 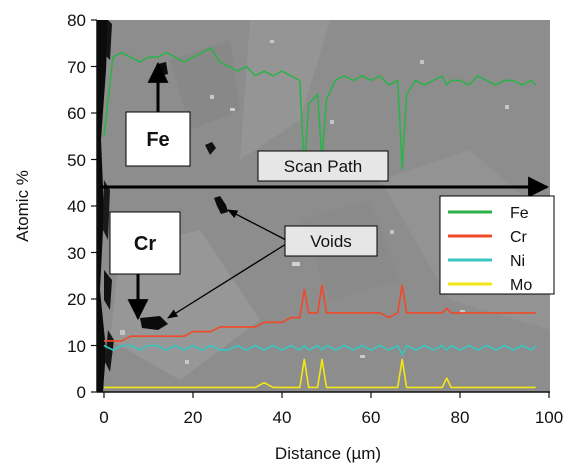 I want to click on y-tick-label: 40, so click(x=76, y=206).